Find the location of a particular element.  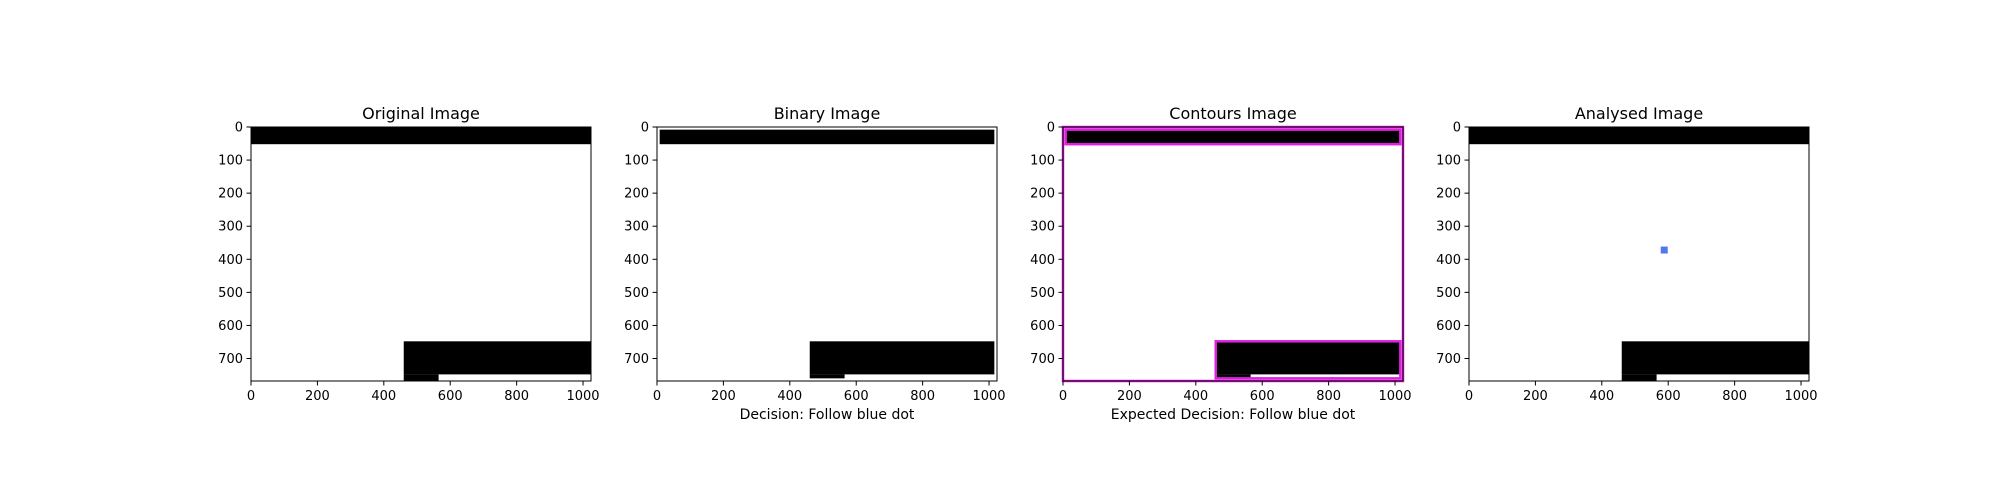

panel-title: Original Image is located at coordinates (421, 113).